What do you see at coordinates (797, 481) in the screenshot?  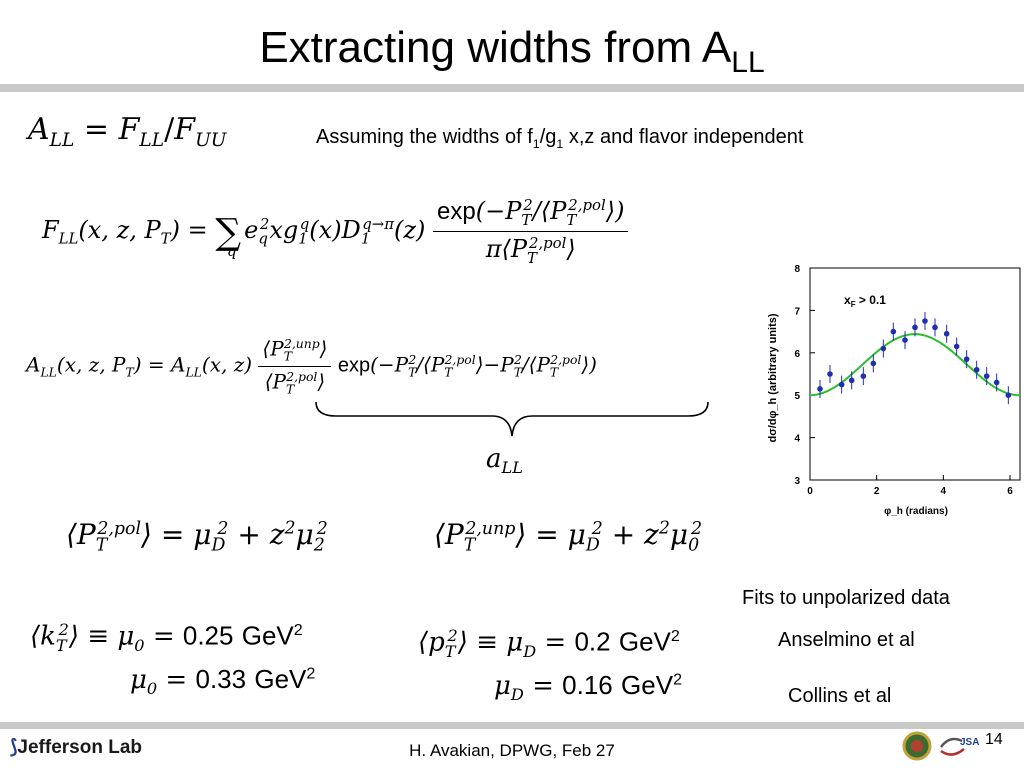 I see `y-tick-label: 3` at bounding box center [797, 481].